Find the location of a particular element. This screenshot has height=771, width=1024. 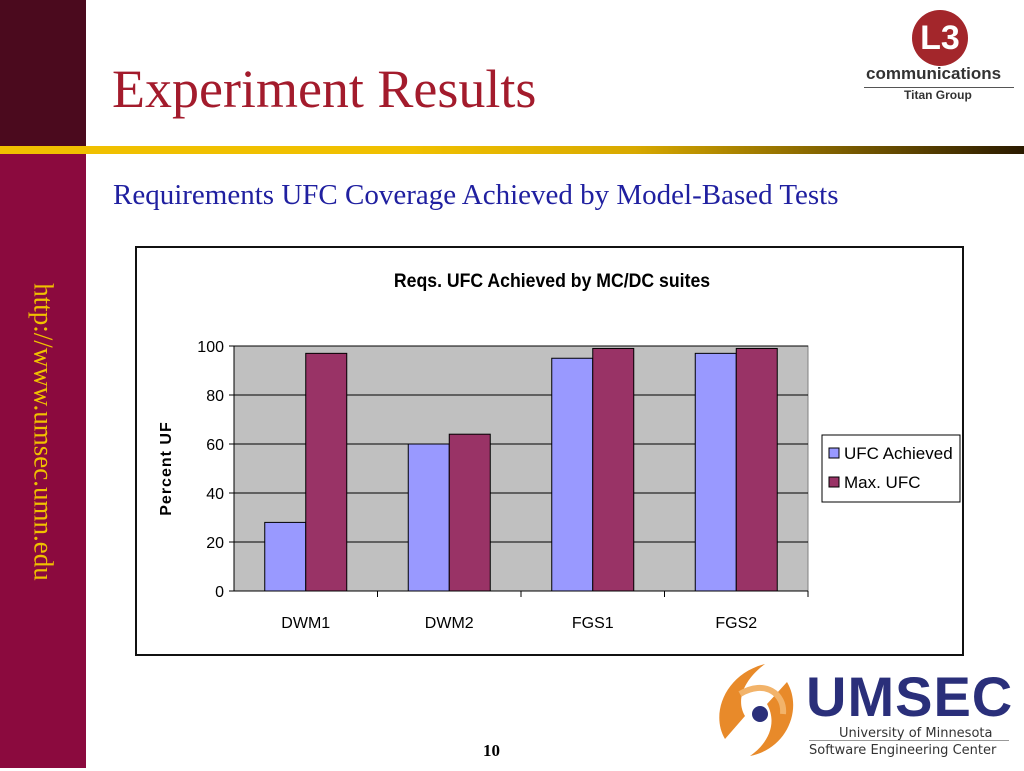

l3-group-name: Titan Group is located at coordinates (938, 95).